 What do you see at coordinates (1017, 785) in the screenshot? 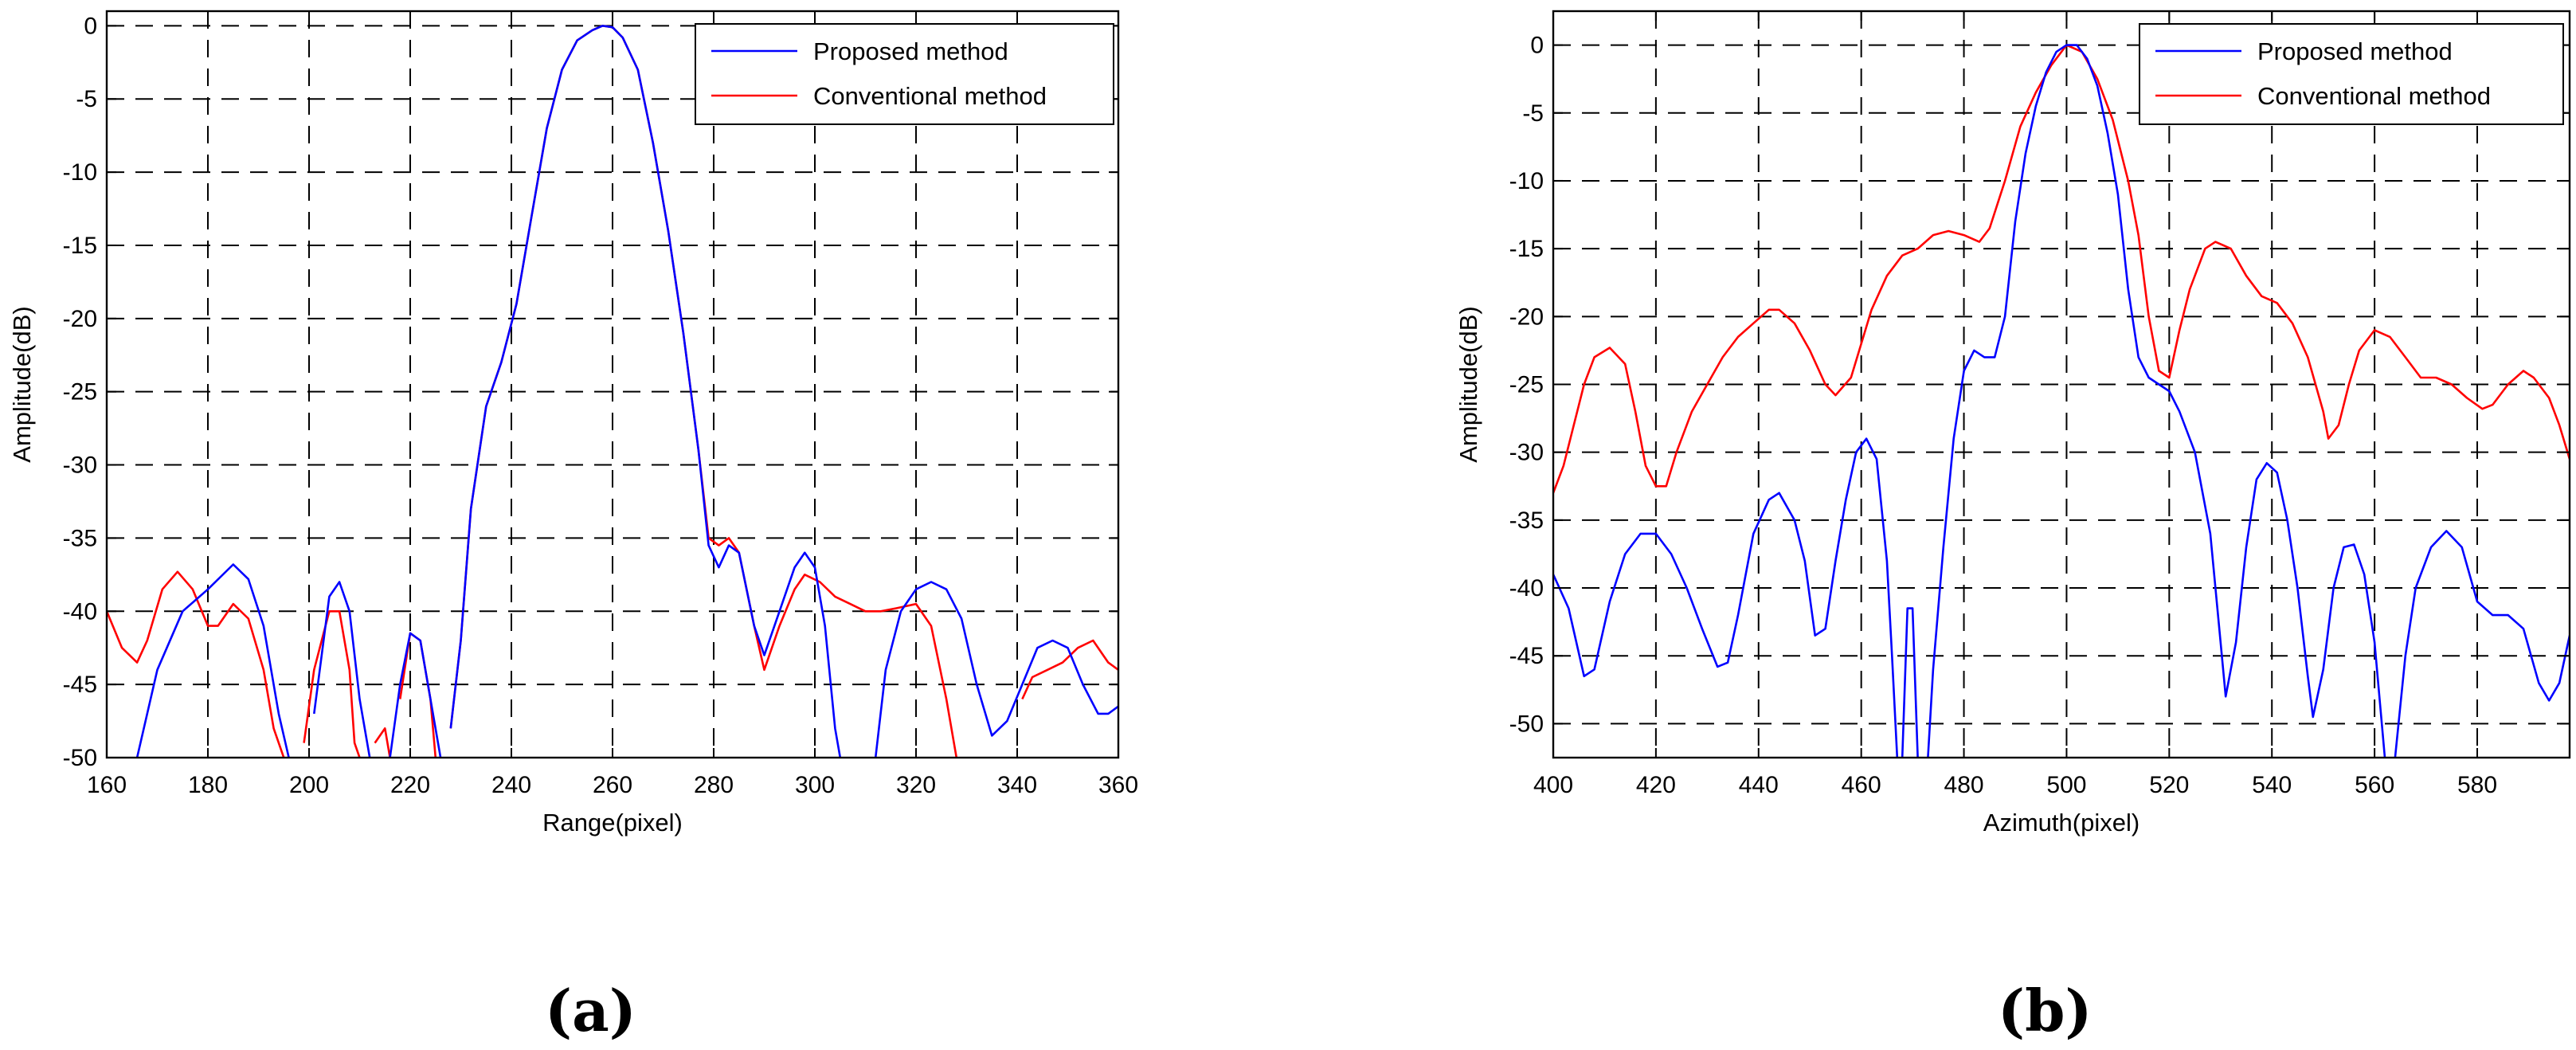
I see `x-tick-label: 340` at bounding box center [1017, 785].